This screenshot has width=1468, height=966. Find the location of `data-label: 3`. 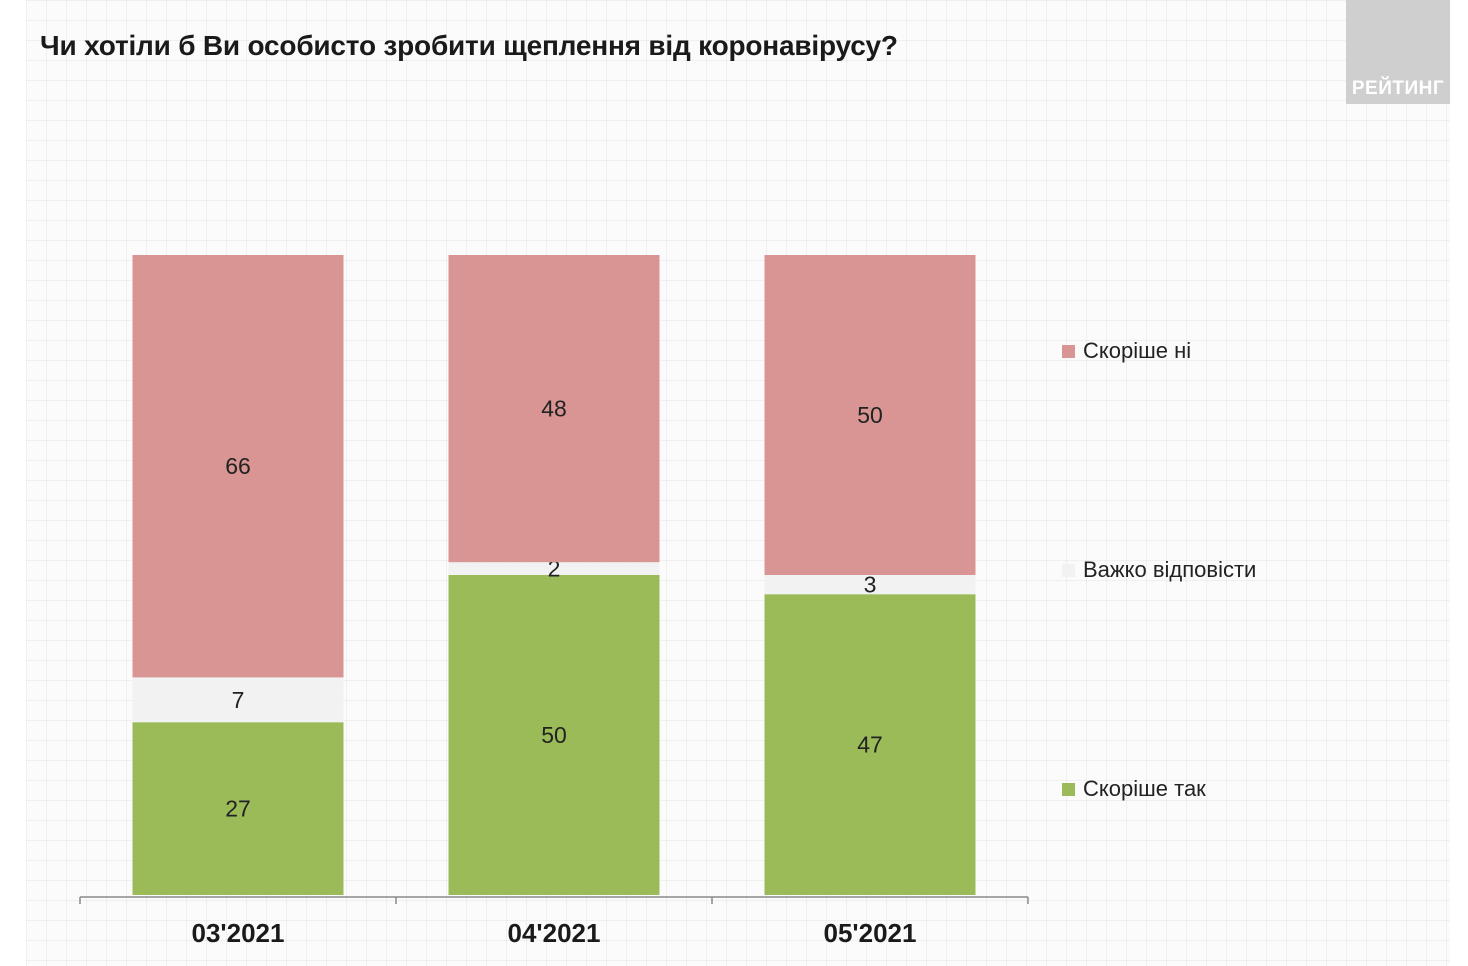

data-label: 3 is located at coordinates (870, 585).